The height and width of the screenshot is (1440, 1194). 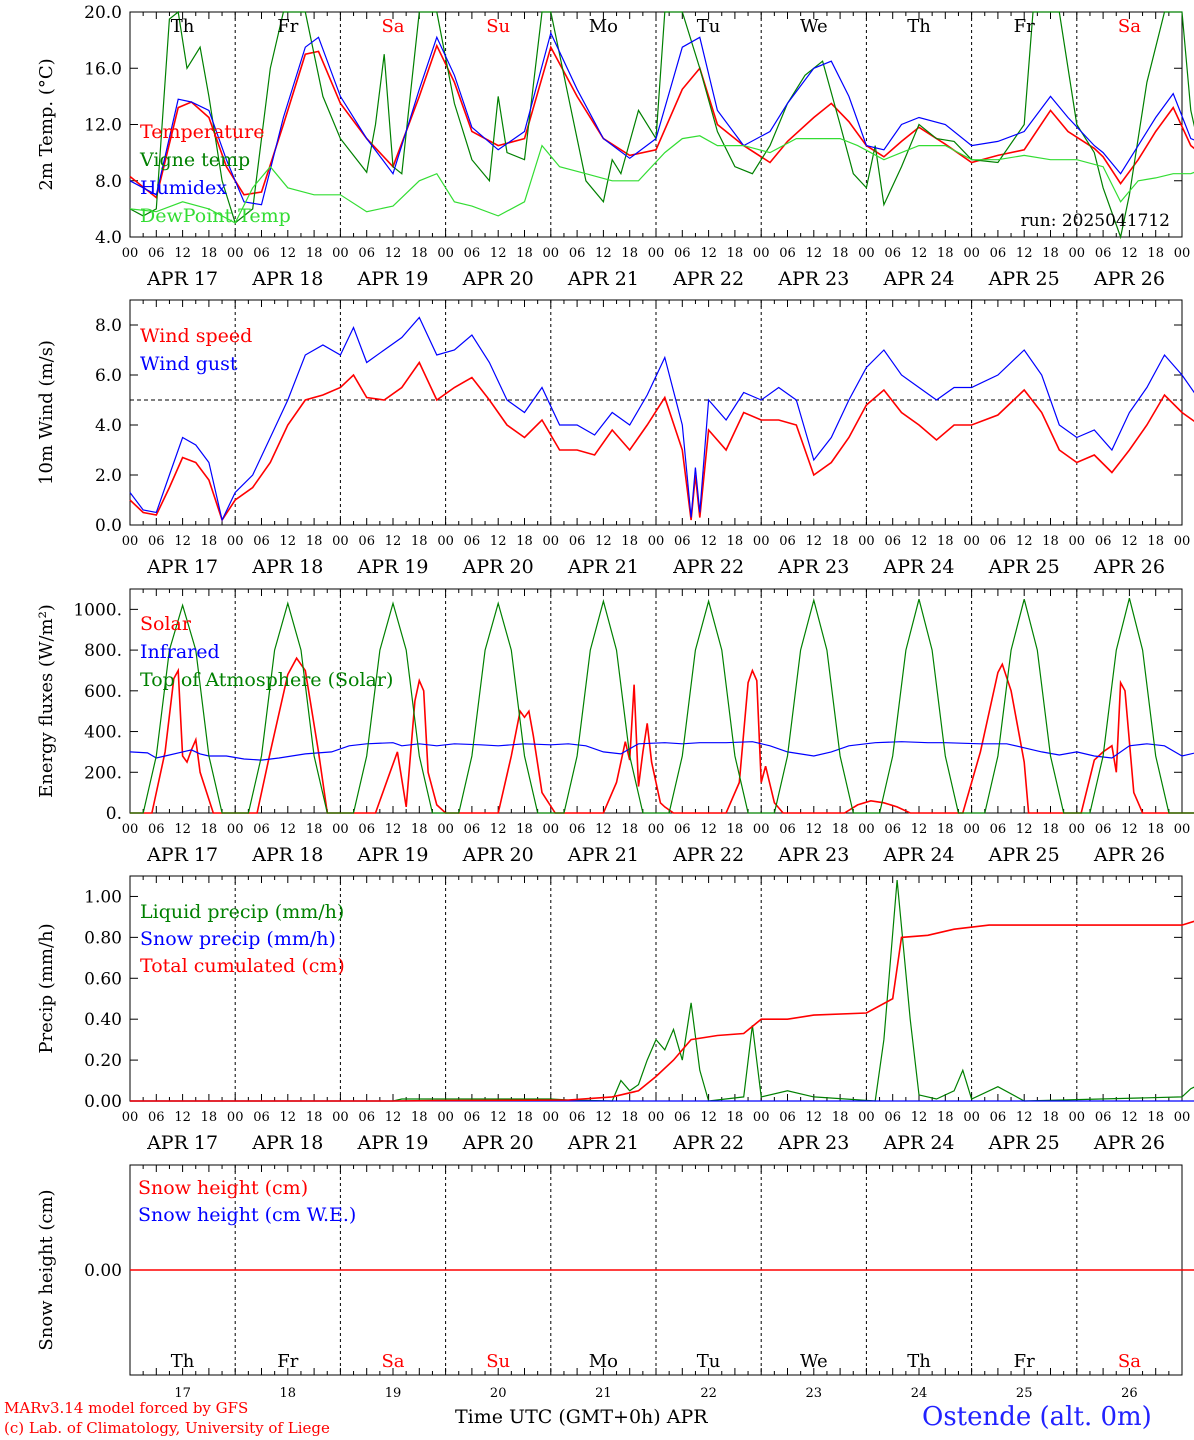 What do you see at coordinates (708, 855) in the screenshot?
I see `date-label: APR 22` at bounding box center [708, 855].